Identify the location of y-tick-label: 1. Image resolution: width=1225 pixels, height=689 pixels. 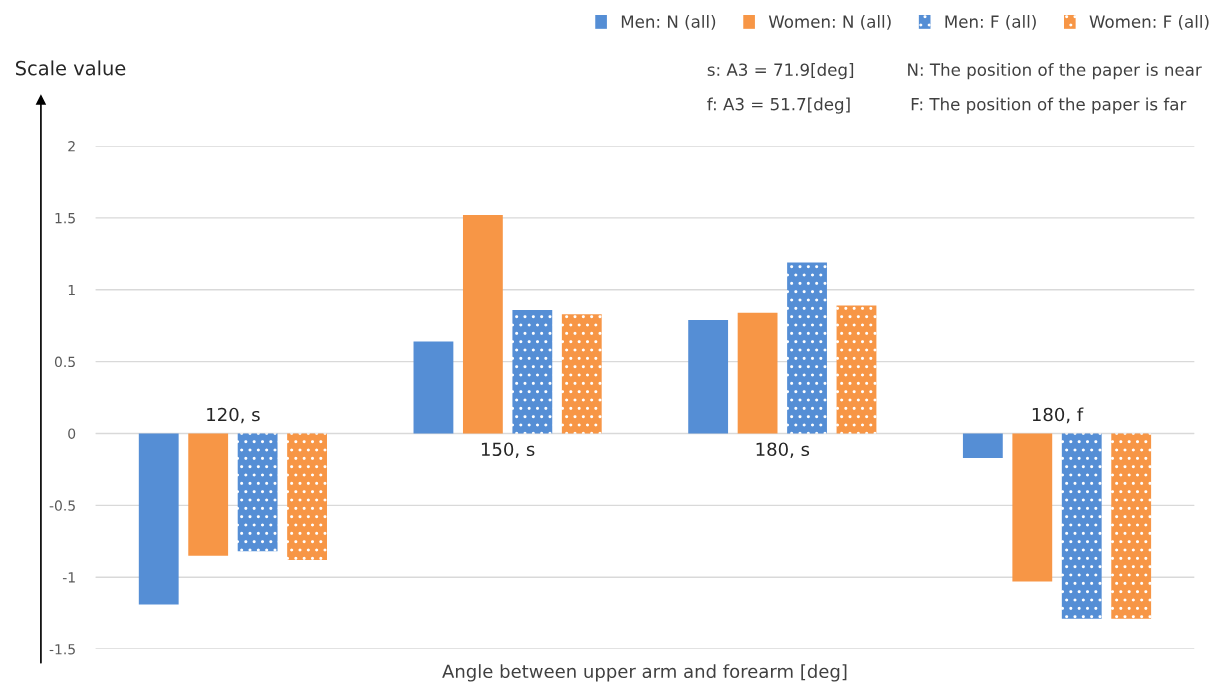
(71, 290).